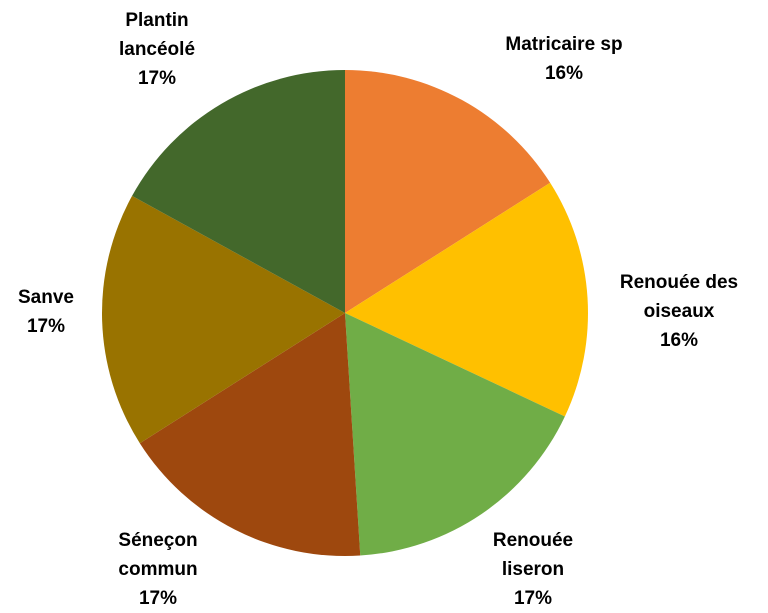 This screenshot has width=768, height=613. I want to click on slice-category-label: Plantin, so click(156, 20).